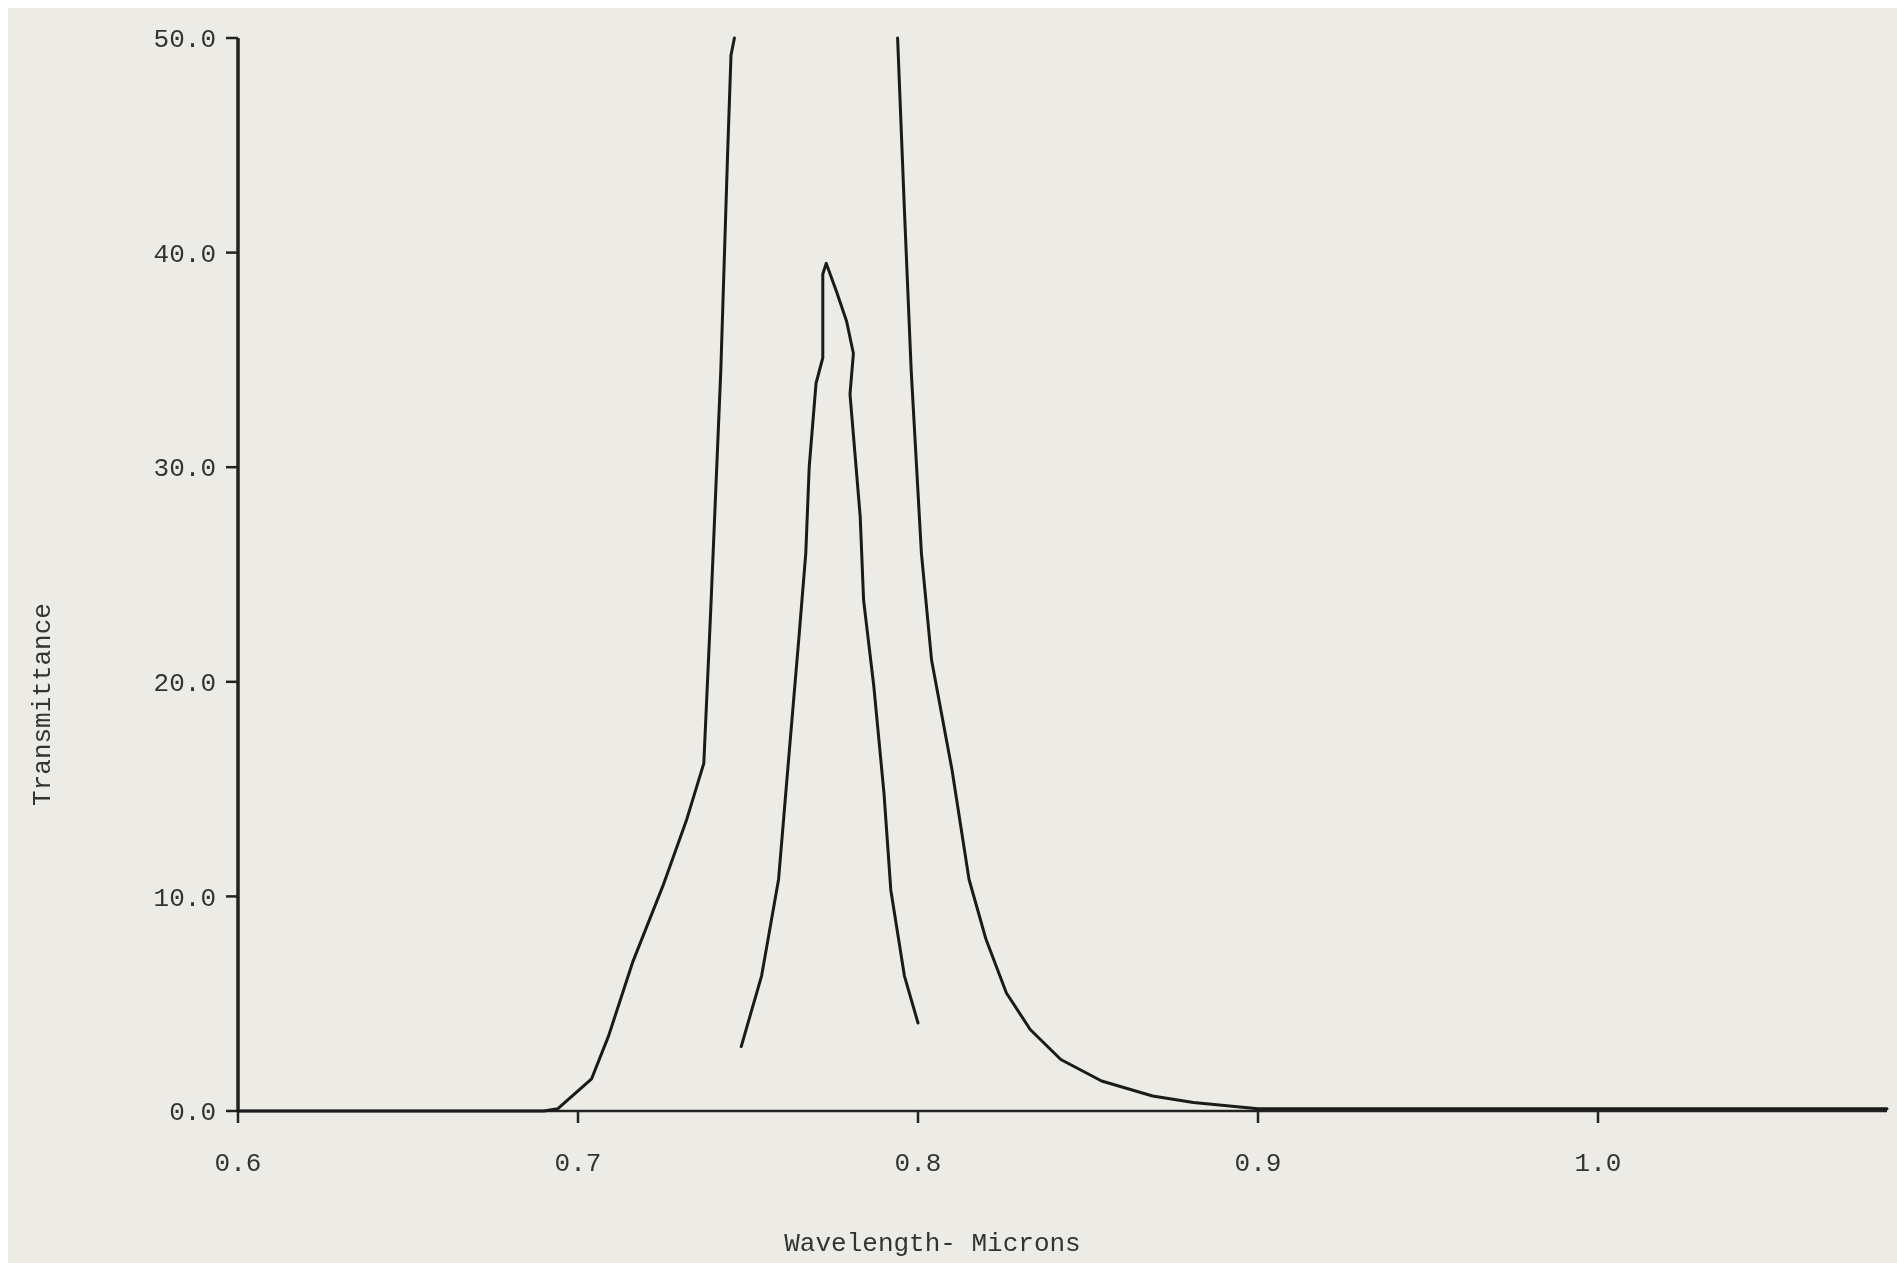 This screenshot has width=1897, height=1263. Describe the element at coordinates (578, 1164) in the screenshot. I see `x-tick-label: 0.7` at that location.